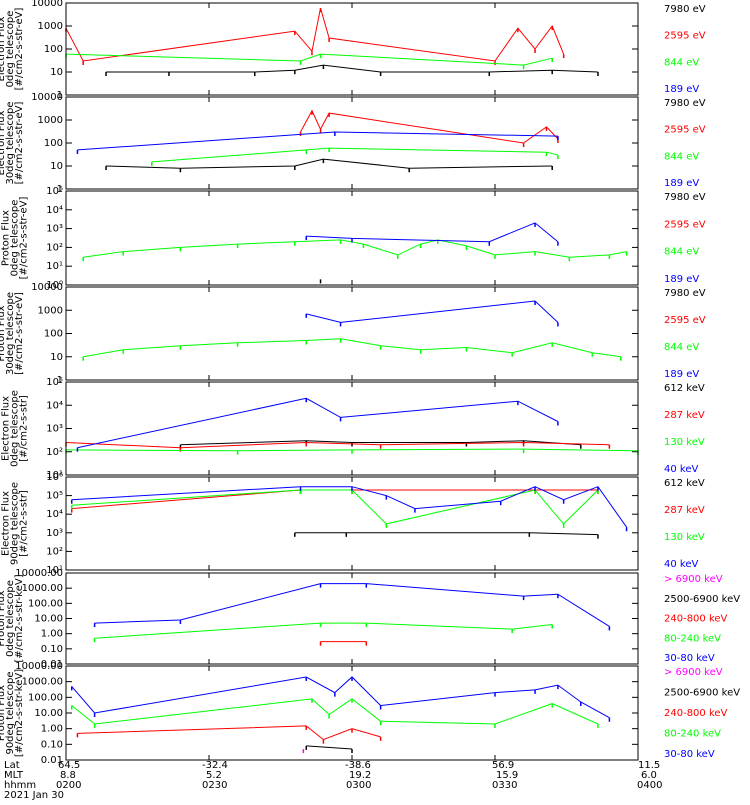  Describe the element at coordinates (48, 713) in the screenshot. I see `y-tick-label: 10.00` at that location.